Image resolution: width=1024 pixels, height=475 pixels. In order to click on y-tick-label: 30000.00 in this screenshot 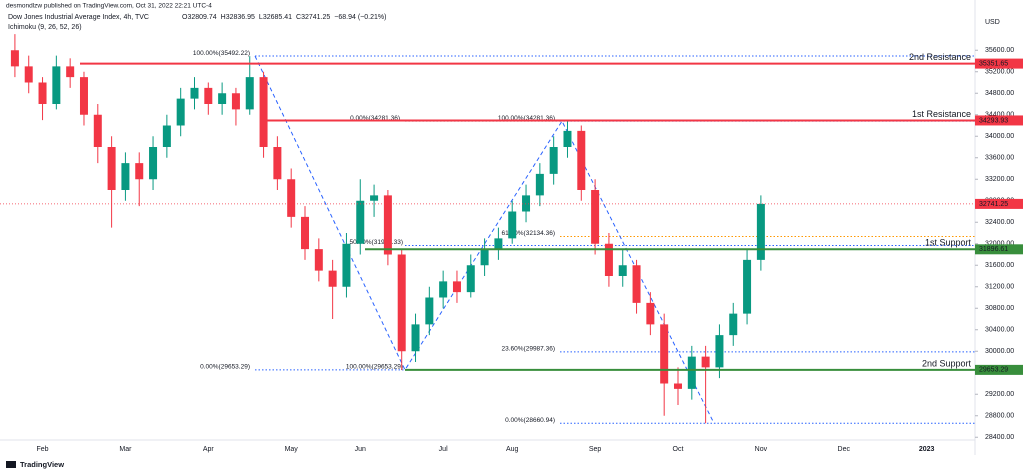, I will do `click(999, 351)`.